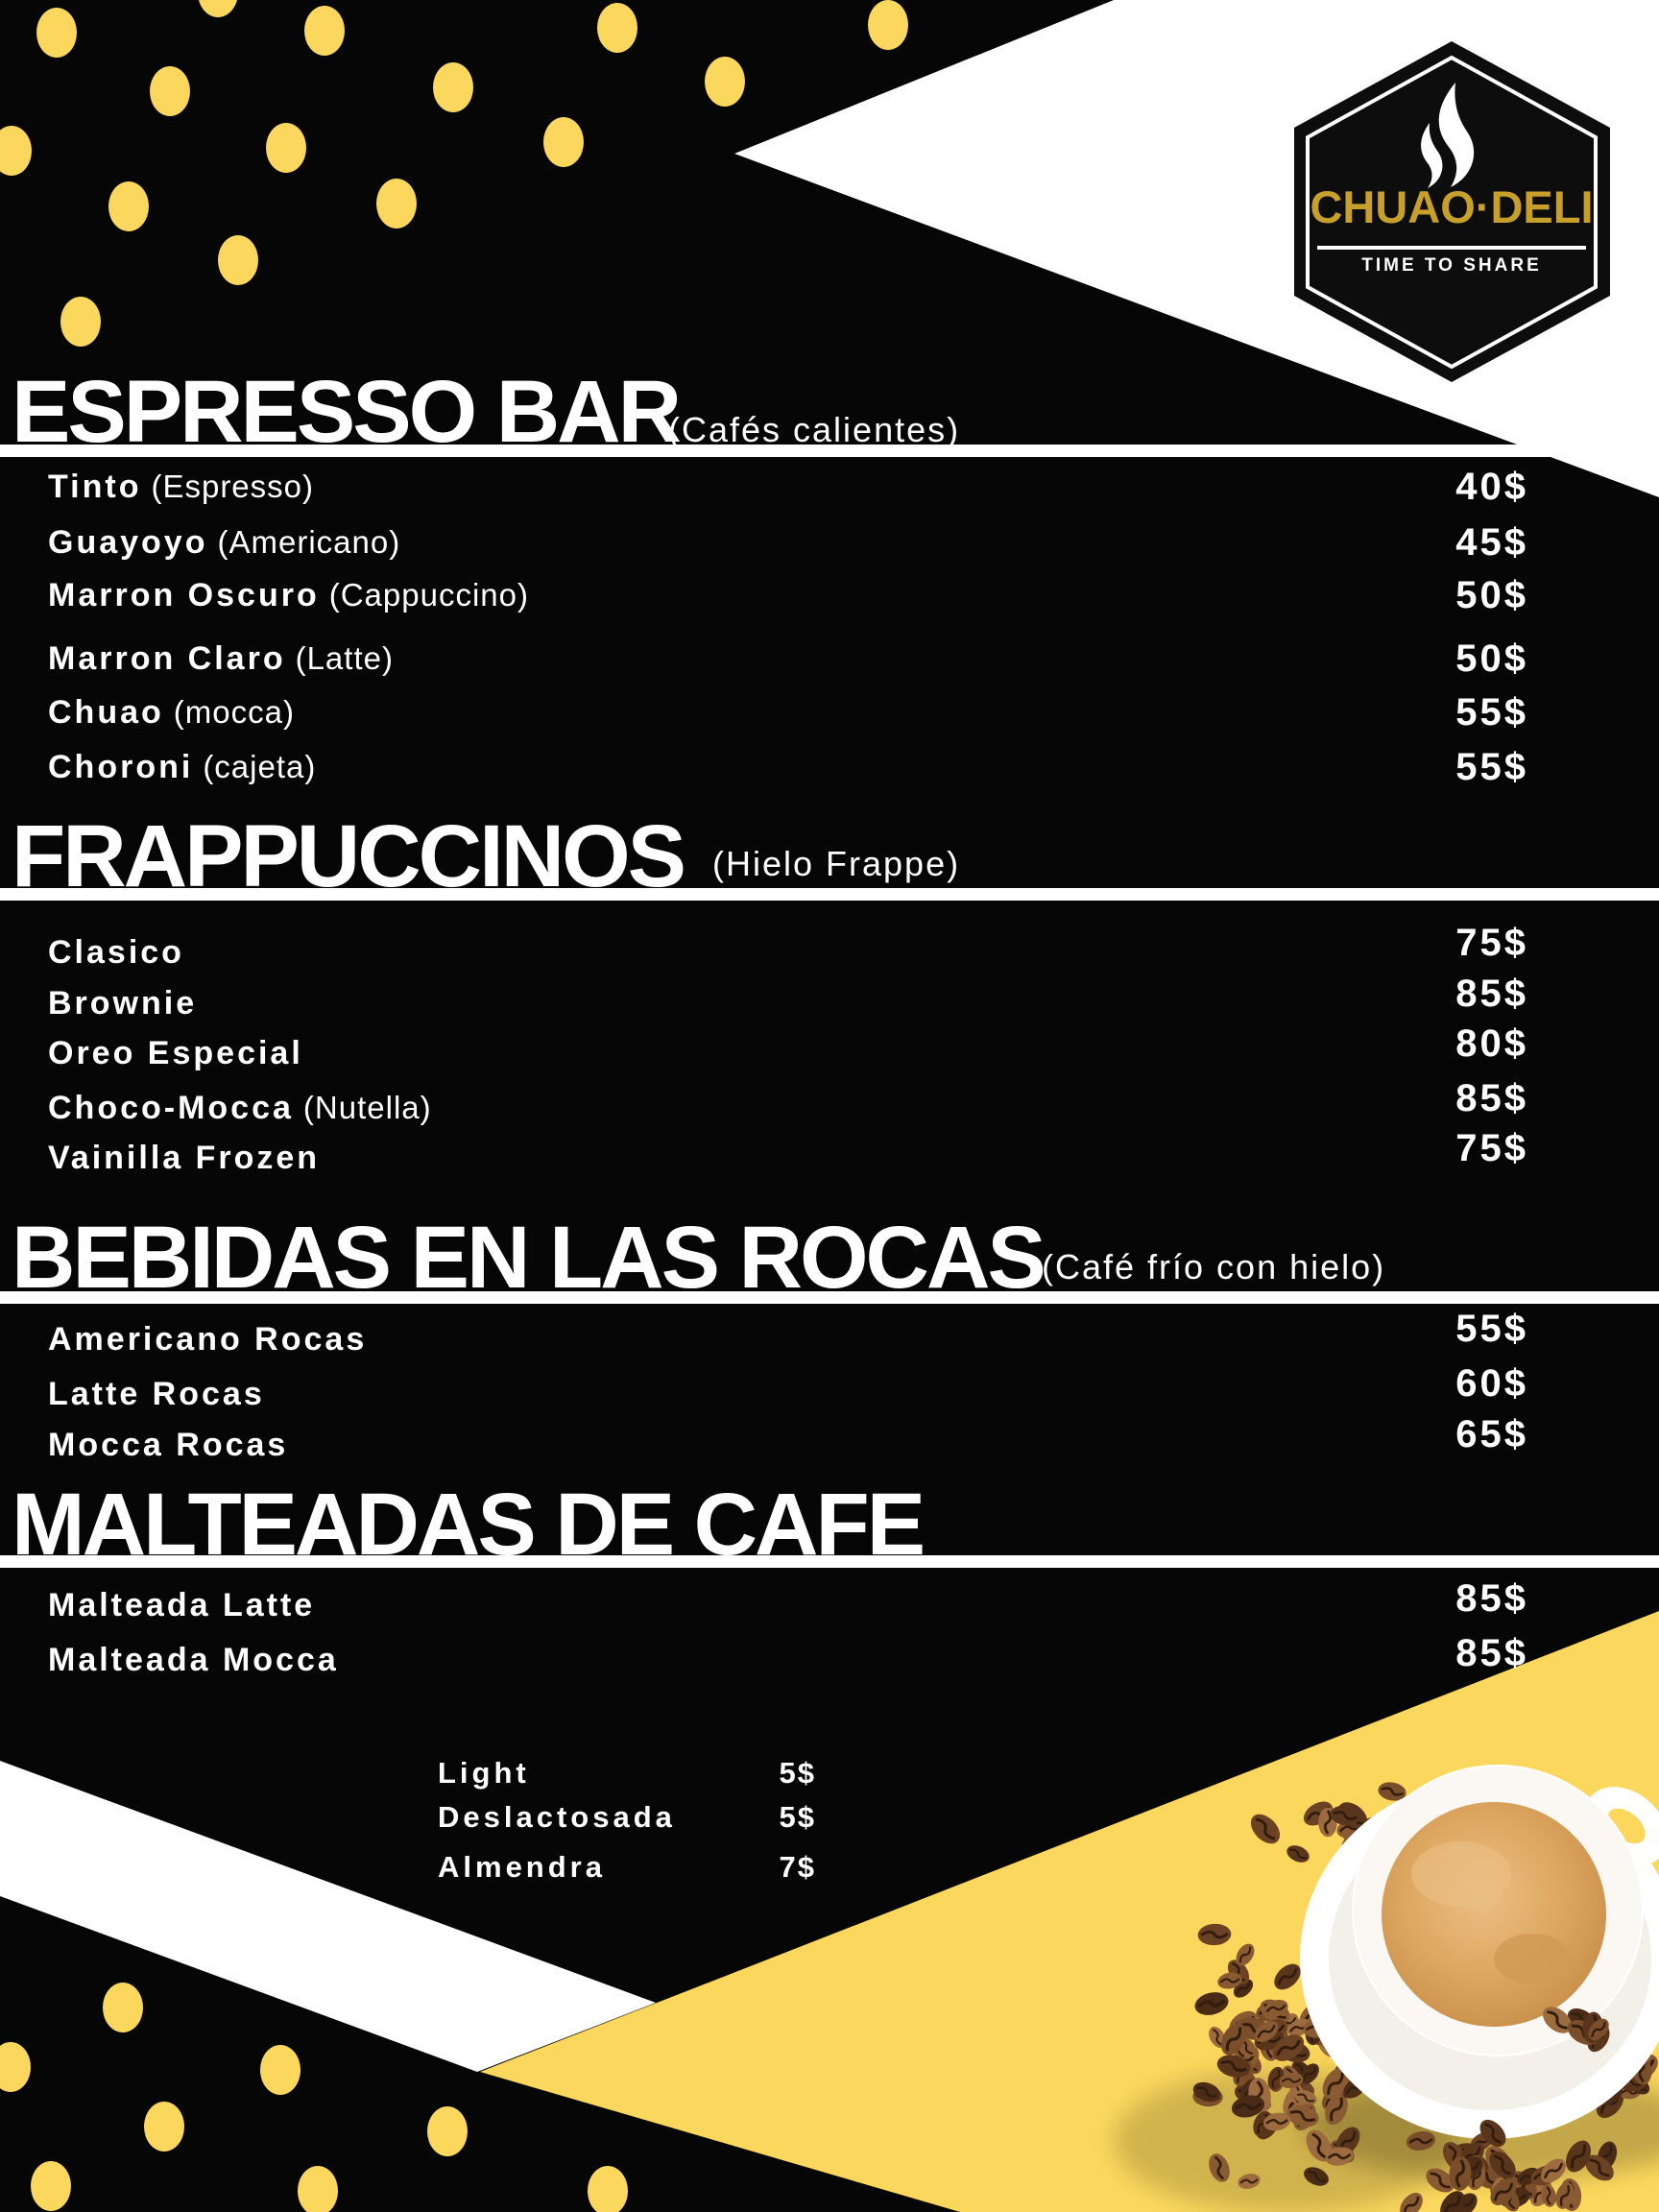  I want to click on menu-item-price: 55$, so click(1492, 712).